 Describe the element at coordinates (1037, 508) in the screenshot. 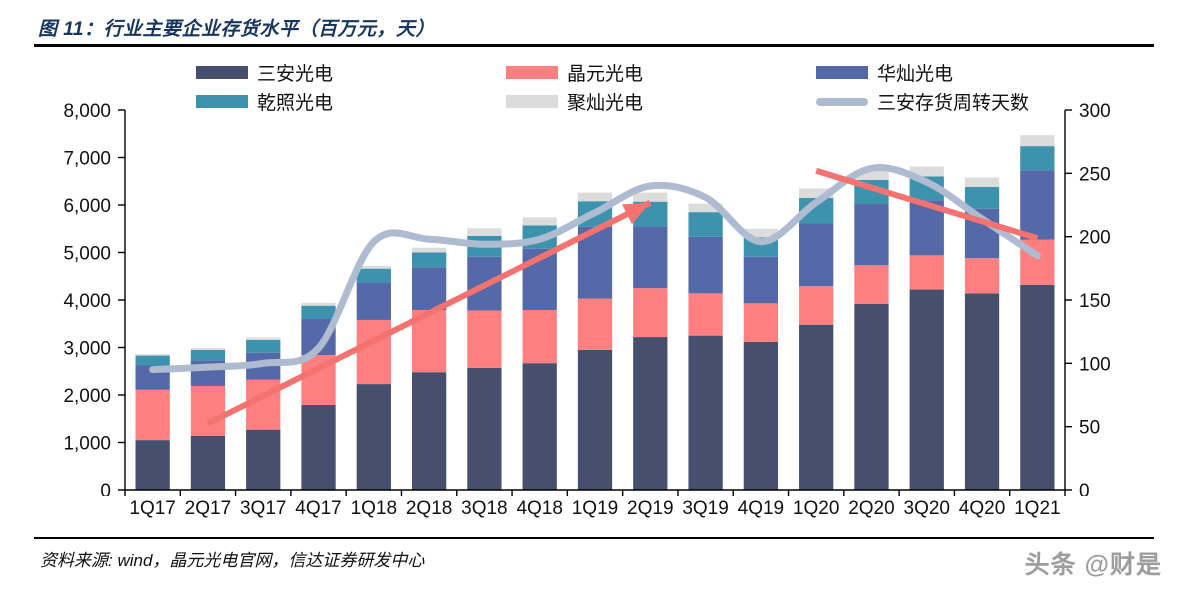

I see `x-axis-tick-label: 1Q21` at that location.